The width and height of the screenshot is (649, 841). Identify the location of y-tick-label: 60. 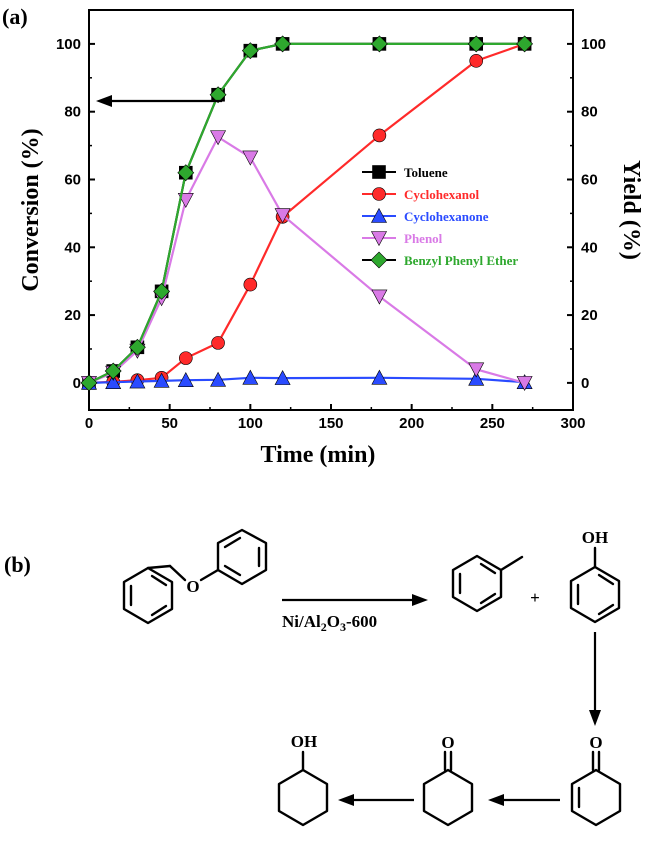
(72, 179).